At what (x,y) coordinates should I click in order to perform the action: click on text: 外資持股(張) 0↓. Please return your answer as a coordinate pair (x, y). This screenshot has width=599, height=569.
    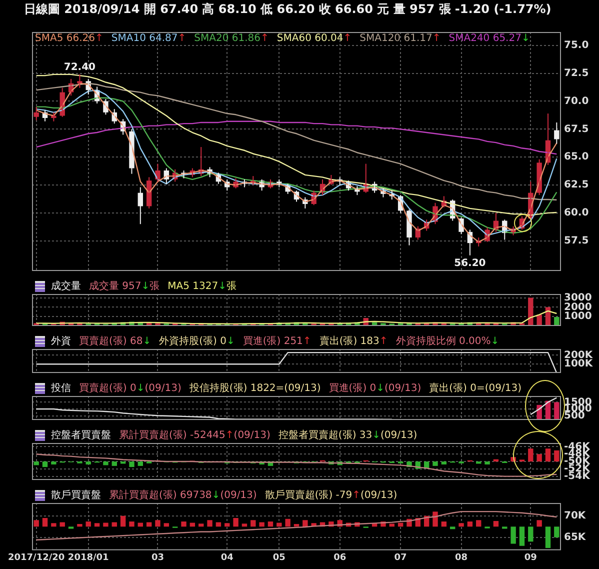
    Looking at the image, I should click on (197, 342).